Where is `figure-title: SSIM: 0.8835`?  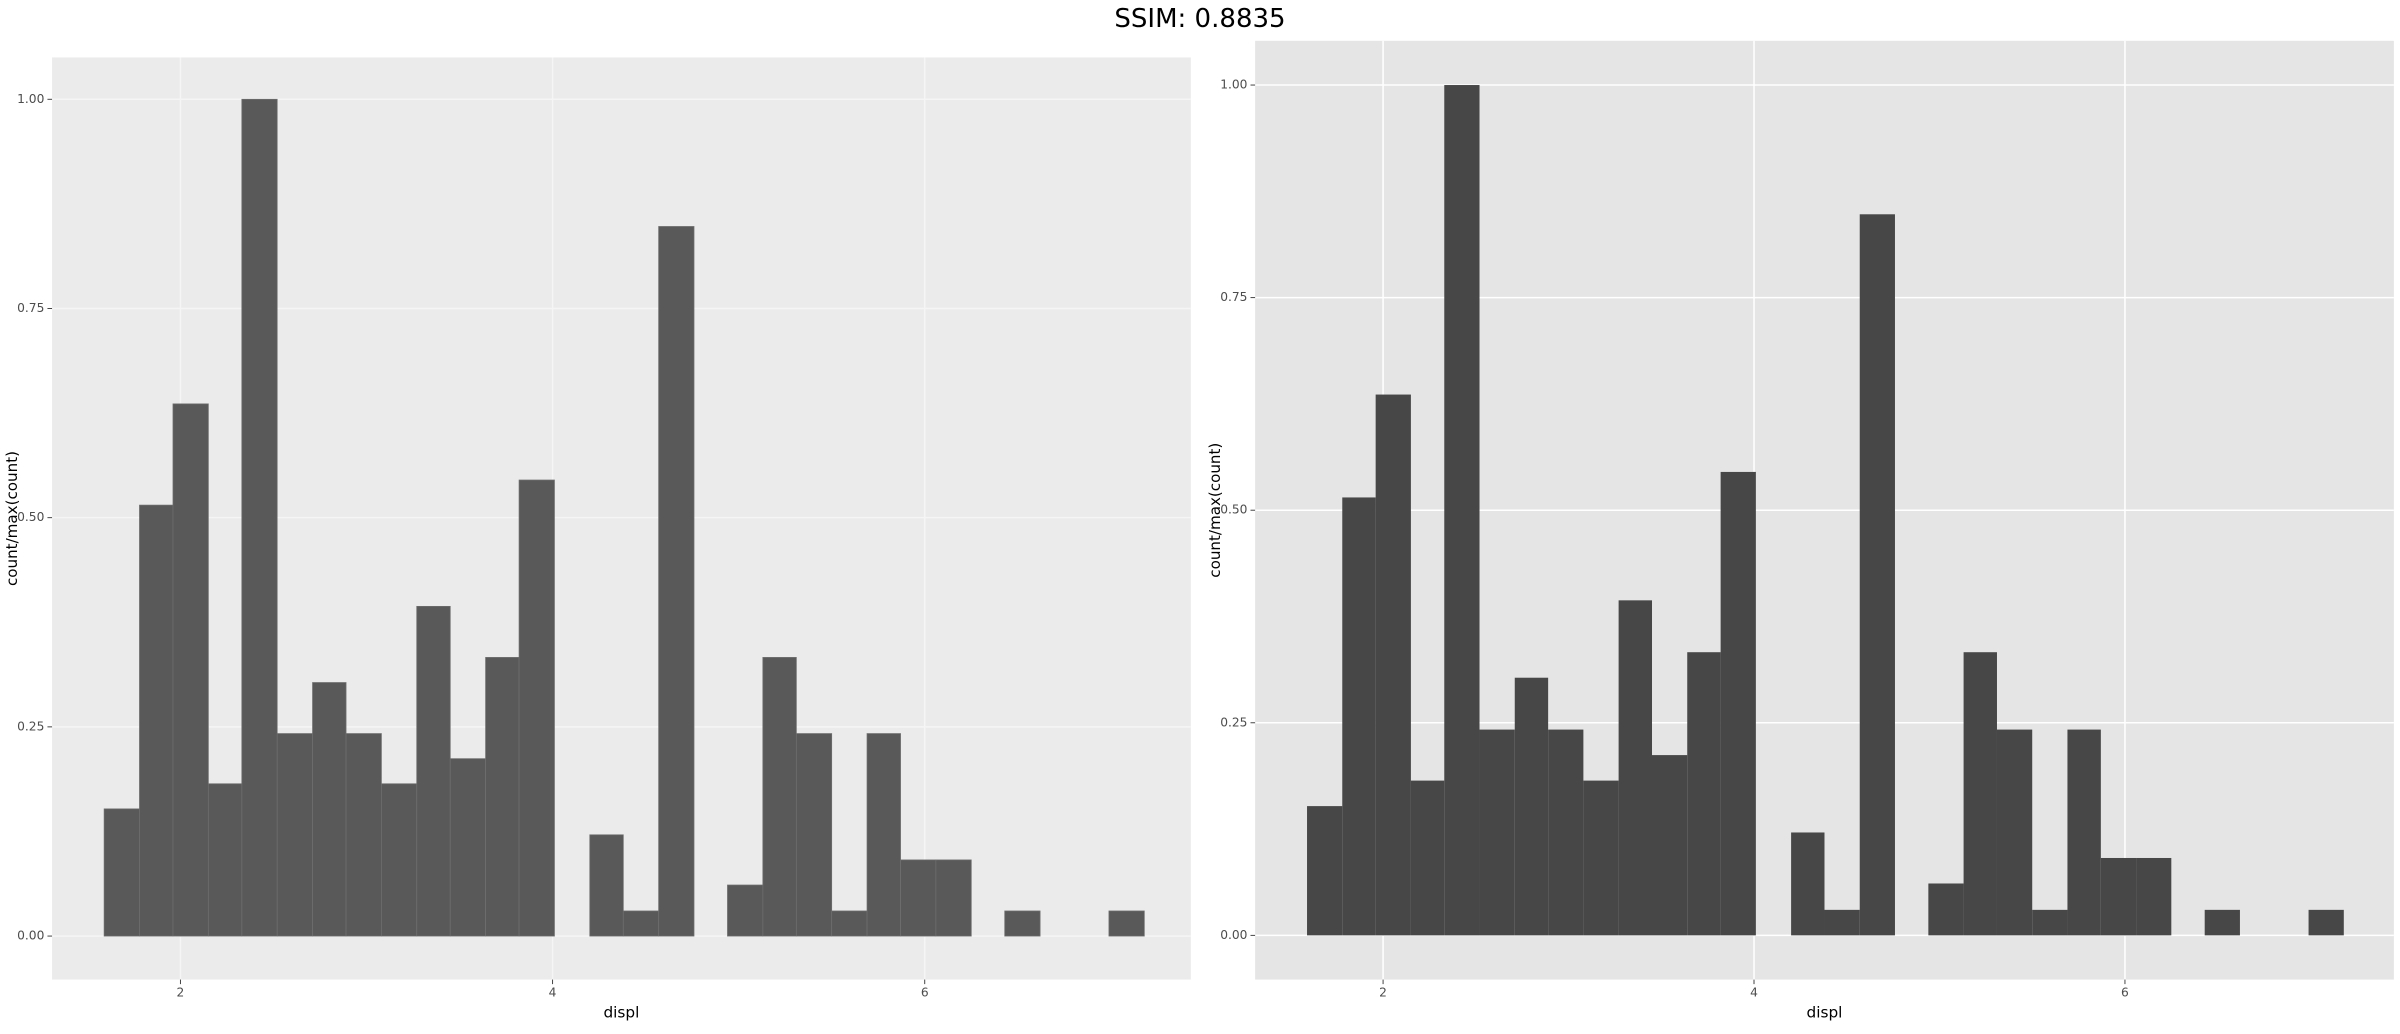 figure-title: SSIM: 0.8835 is located at coordinates (1199, 19).